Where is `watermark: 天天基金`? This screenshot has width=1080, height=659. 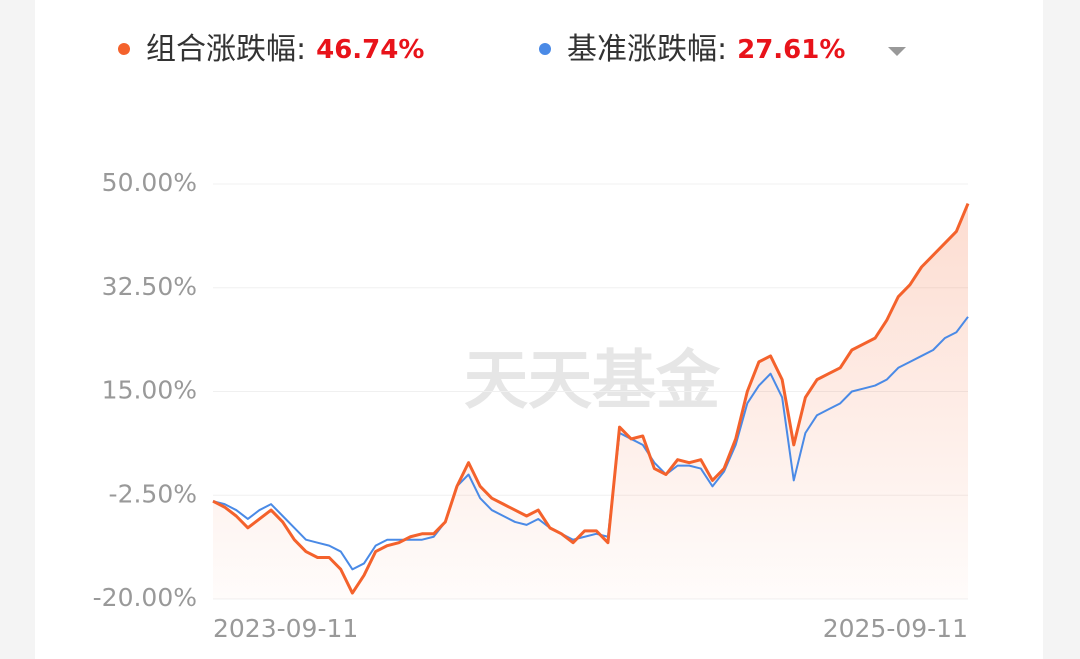
watermark: 天天基金 is located at coordinates (592, 381).